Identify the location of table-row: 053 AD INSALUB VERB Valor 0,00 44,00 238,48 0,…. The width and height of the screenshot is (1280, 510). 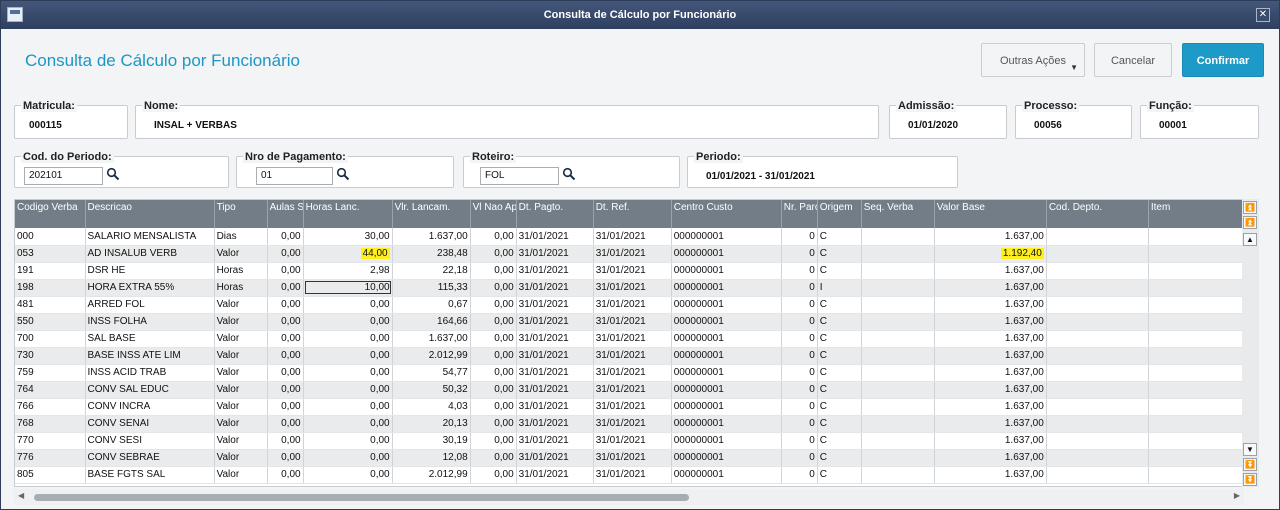
(629, 254).